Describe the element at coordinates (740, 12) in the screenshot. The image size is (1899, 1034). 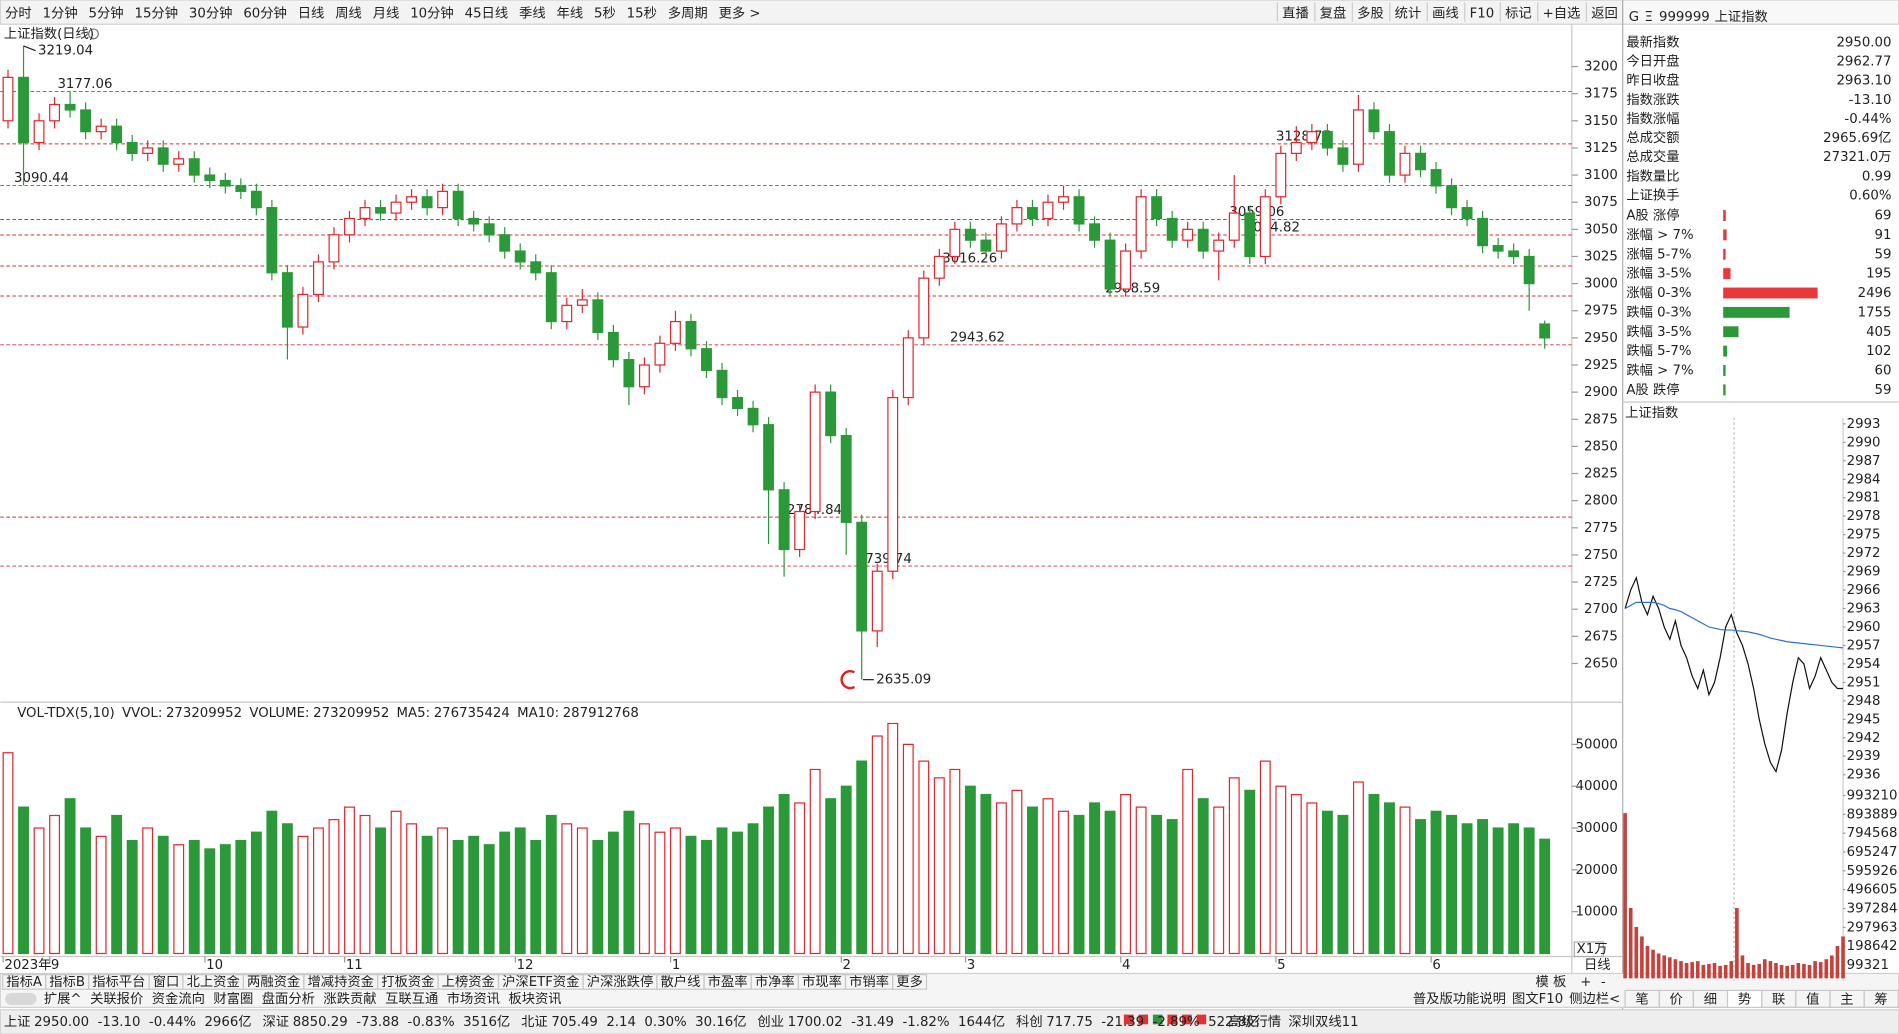
I see `period-tab: 更多 >` at that location.